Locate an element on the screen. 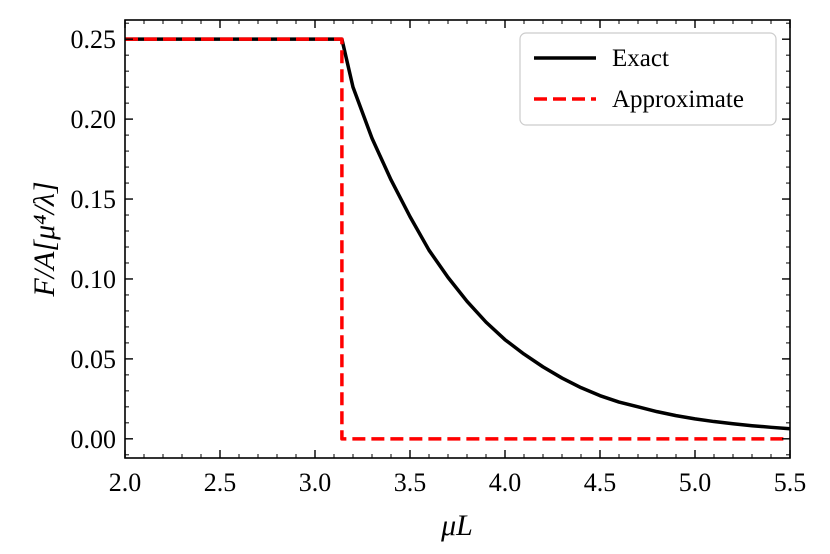 The height and width of the screenshot is (554, 830). x-tick-label: 5.0 is located at coordinates (695, 482).